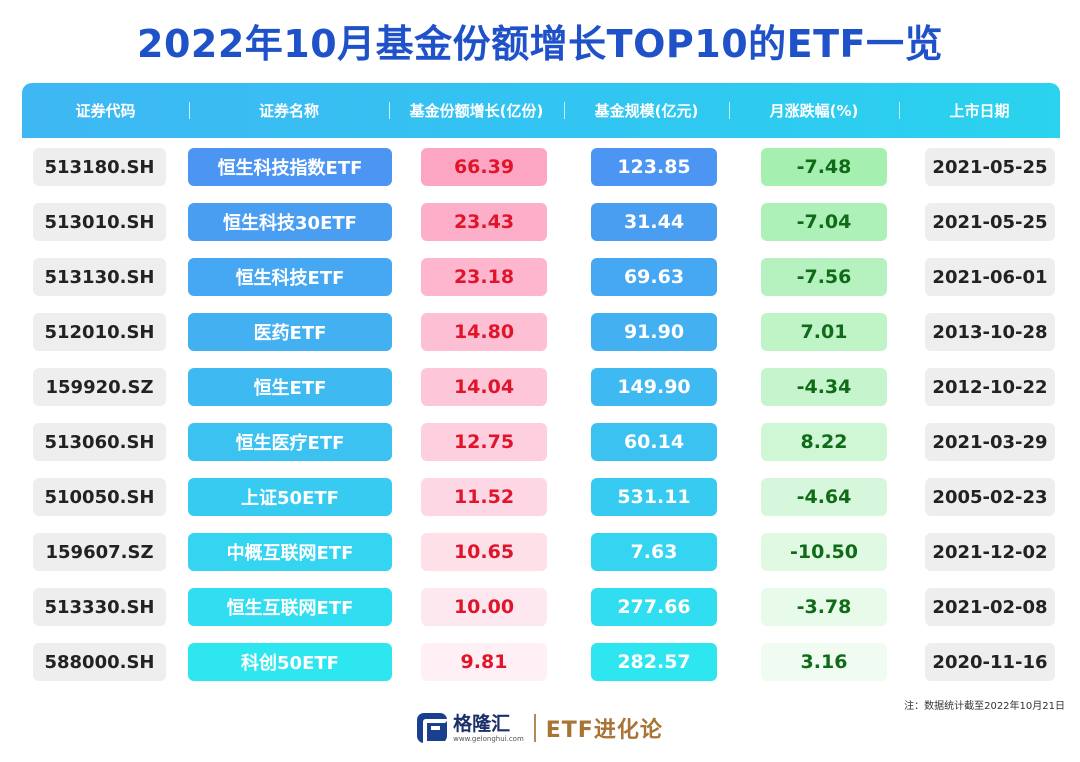 The width and height of the screenshot is (1080, 762). Describe the element at coordinates (654, 167) in the screenshot. I see `scale-cell: 123.85` at that location.